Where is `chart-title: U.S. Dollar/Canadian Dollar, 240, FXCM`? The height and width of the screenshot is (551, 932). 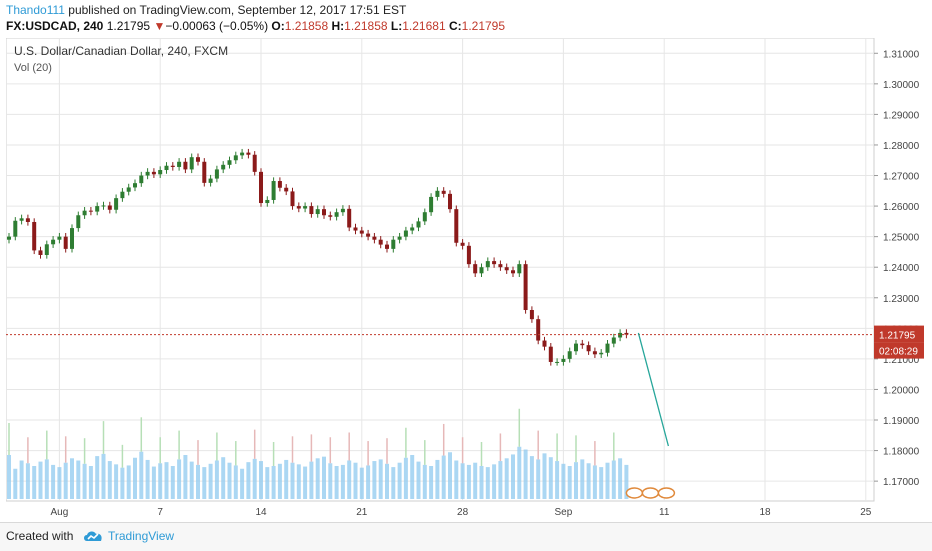 chart-title: U.S. Dollar/Canadian Dollar, 240, FXCM is located at coordinates (121, 51).